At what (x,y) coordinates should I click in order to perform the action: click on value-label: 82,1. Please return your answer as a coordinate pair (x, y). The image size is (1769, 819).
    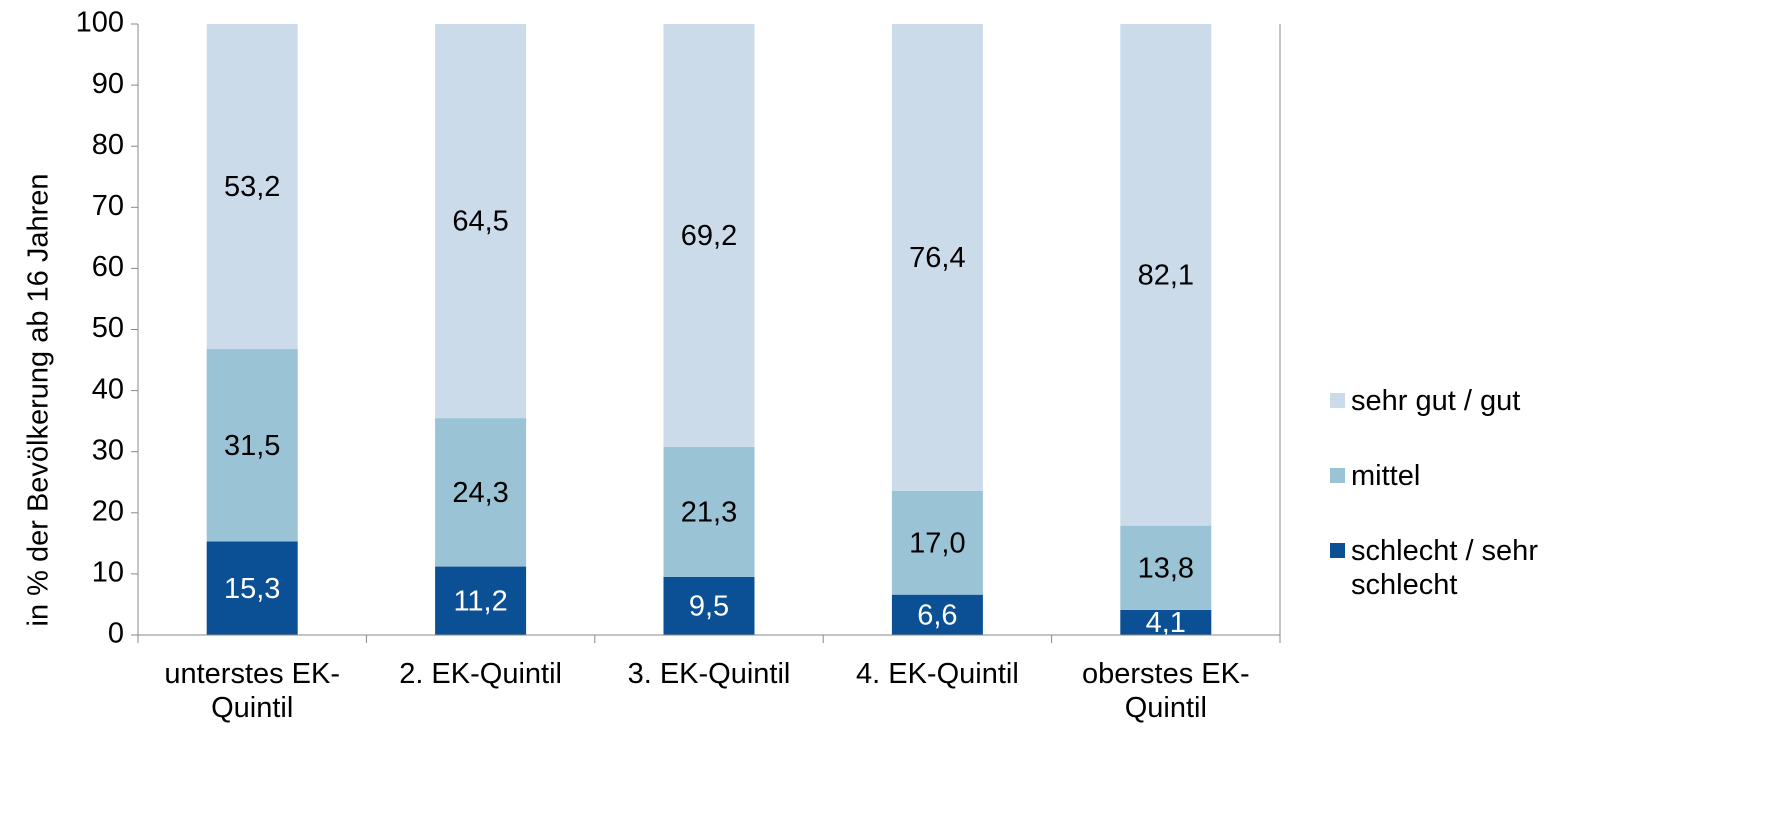
    Looking at the image, I should click on (1166, 275).